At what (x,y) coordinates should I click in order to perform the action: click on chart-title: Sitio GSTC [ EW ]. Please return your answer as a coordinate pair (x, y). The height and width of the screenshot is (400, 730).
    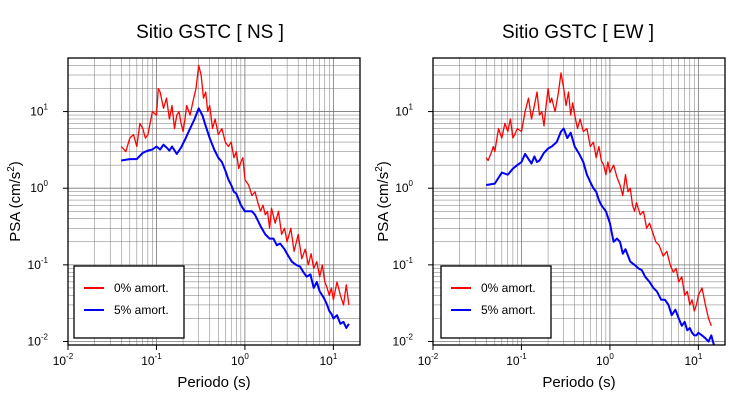
    Looking at the image, I should click on (578, 32).